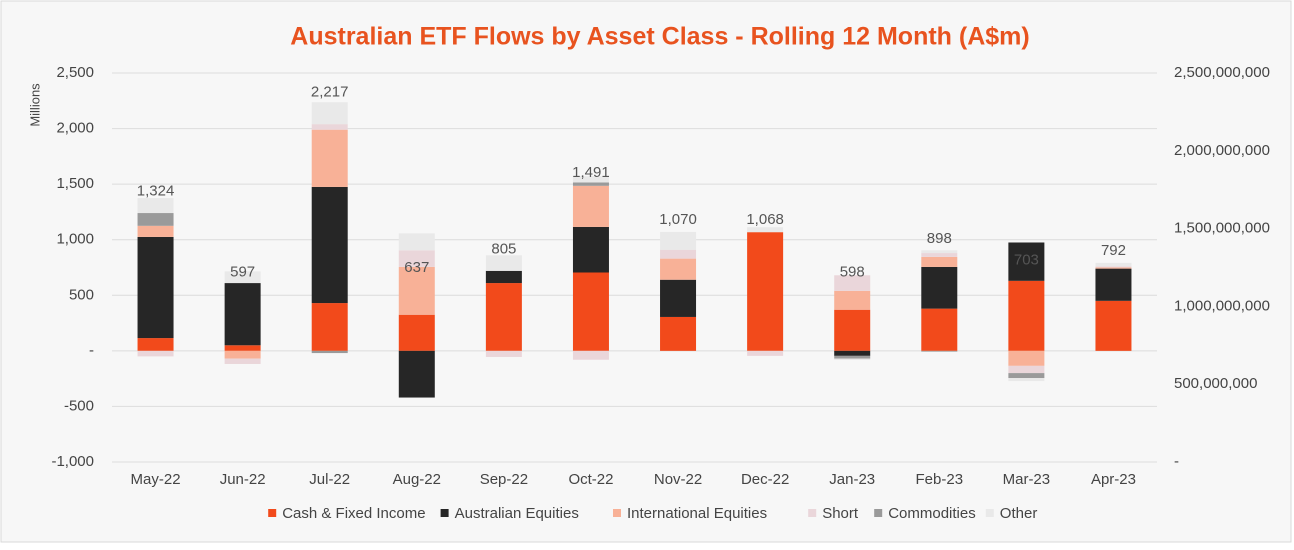 Image resolution: width=1294 pixels, height=550 pixels. What do you see at coordinates (34, 105) in the screenshot?
I see `y-axis-label: Millions` at bounding box center [34, 105].